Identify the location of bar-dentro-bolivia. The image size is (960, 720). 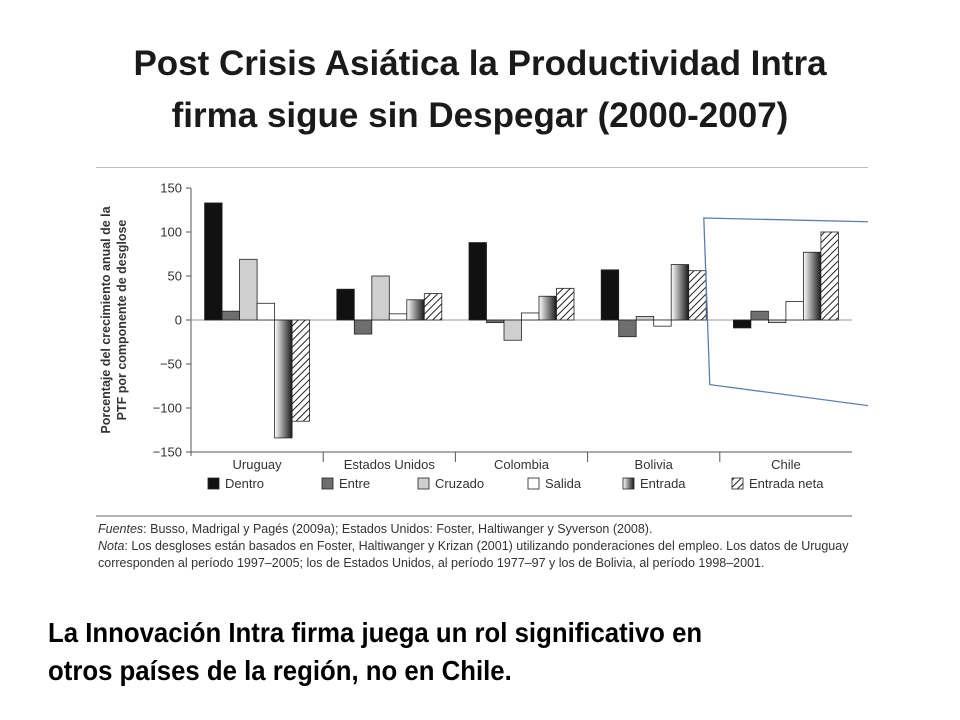
(610, 295).